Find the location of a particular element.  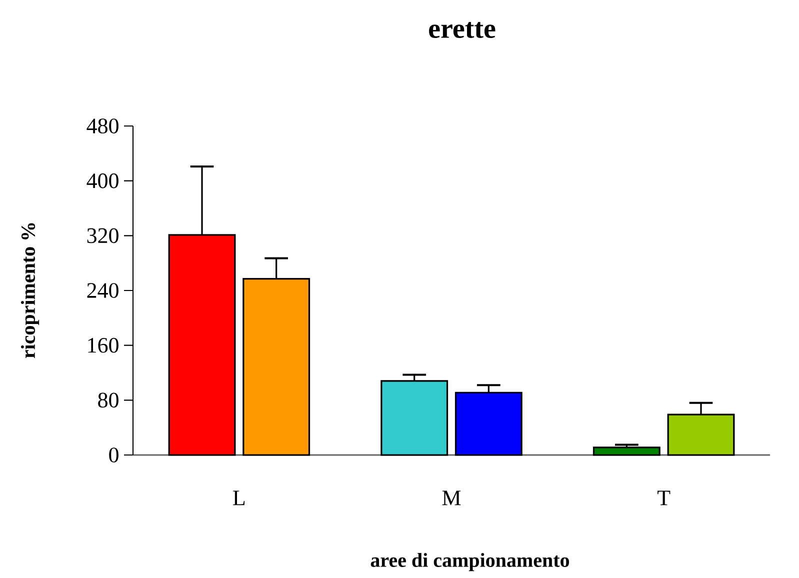

x-axis-title: aree di campionamento is located at coordinates (470, 562).